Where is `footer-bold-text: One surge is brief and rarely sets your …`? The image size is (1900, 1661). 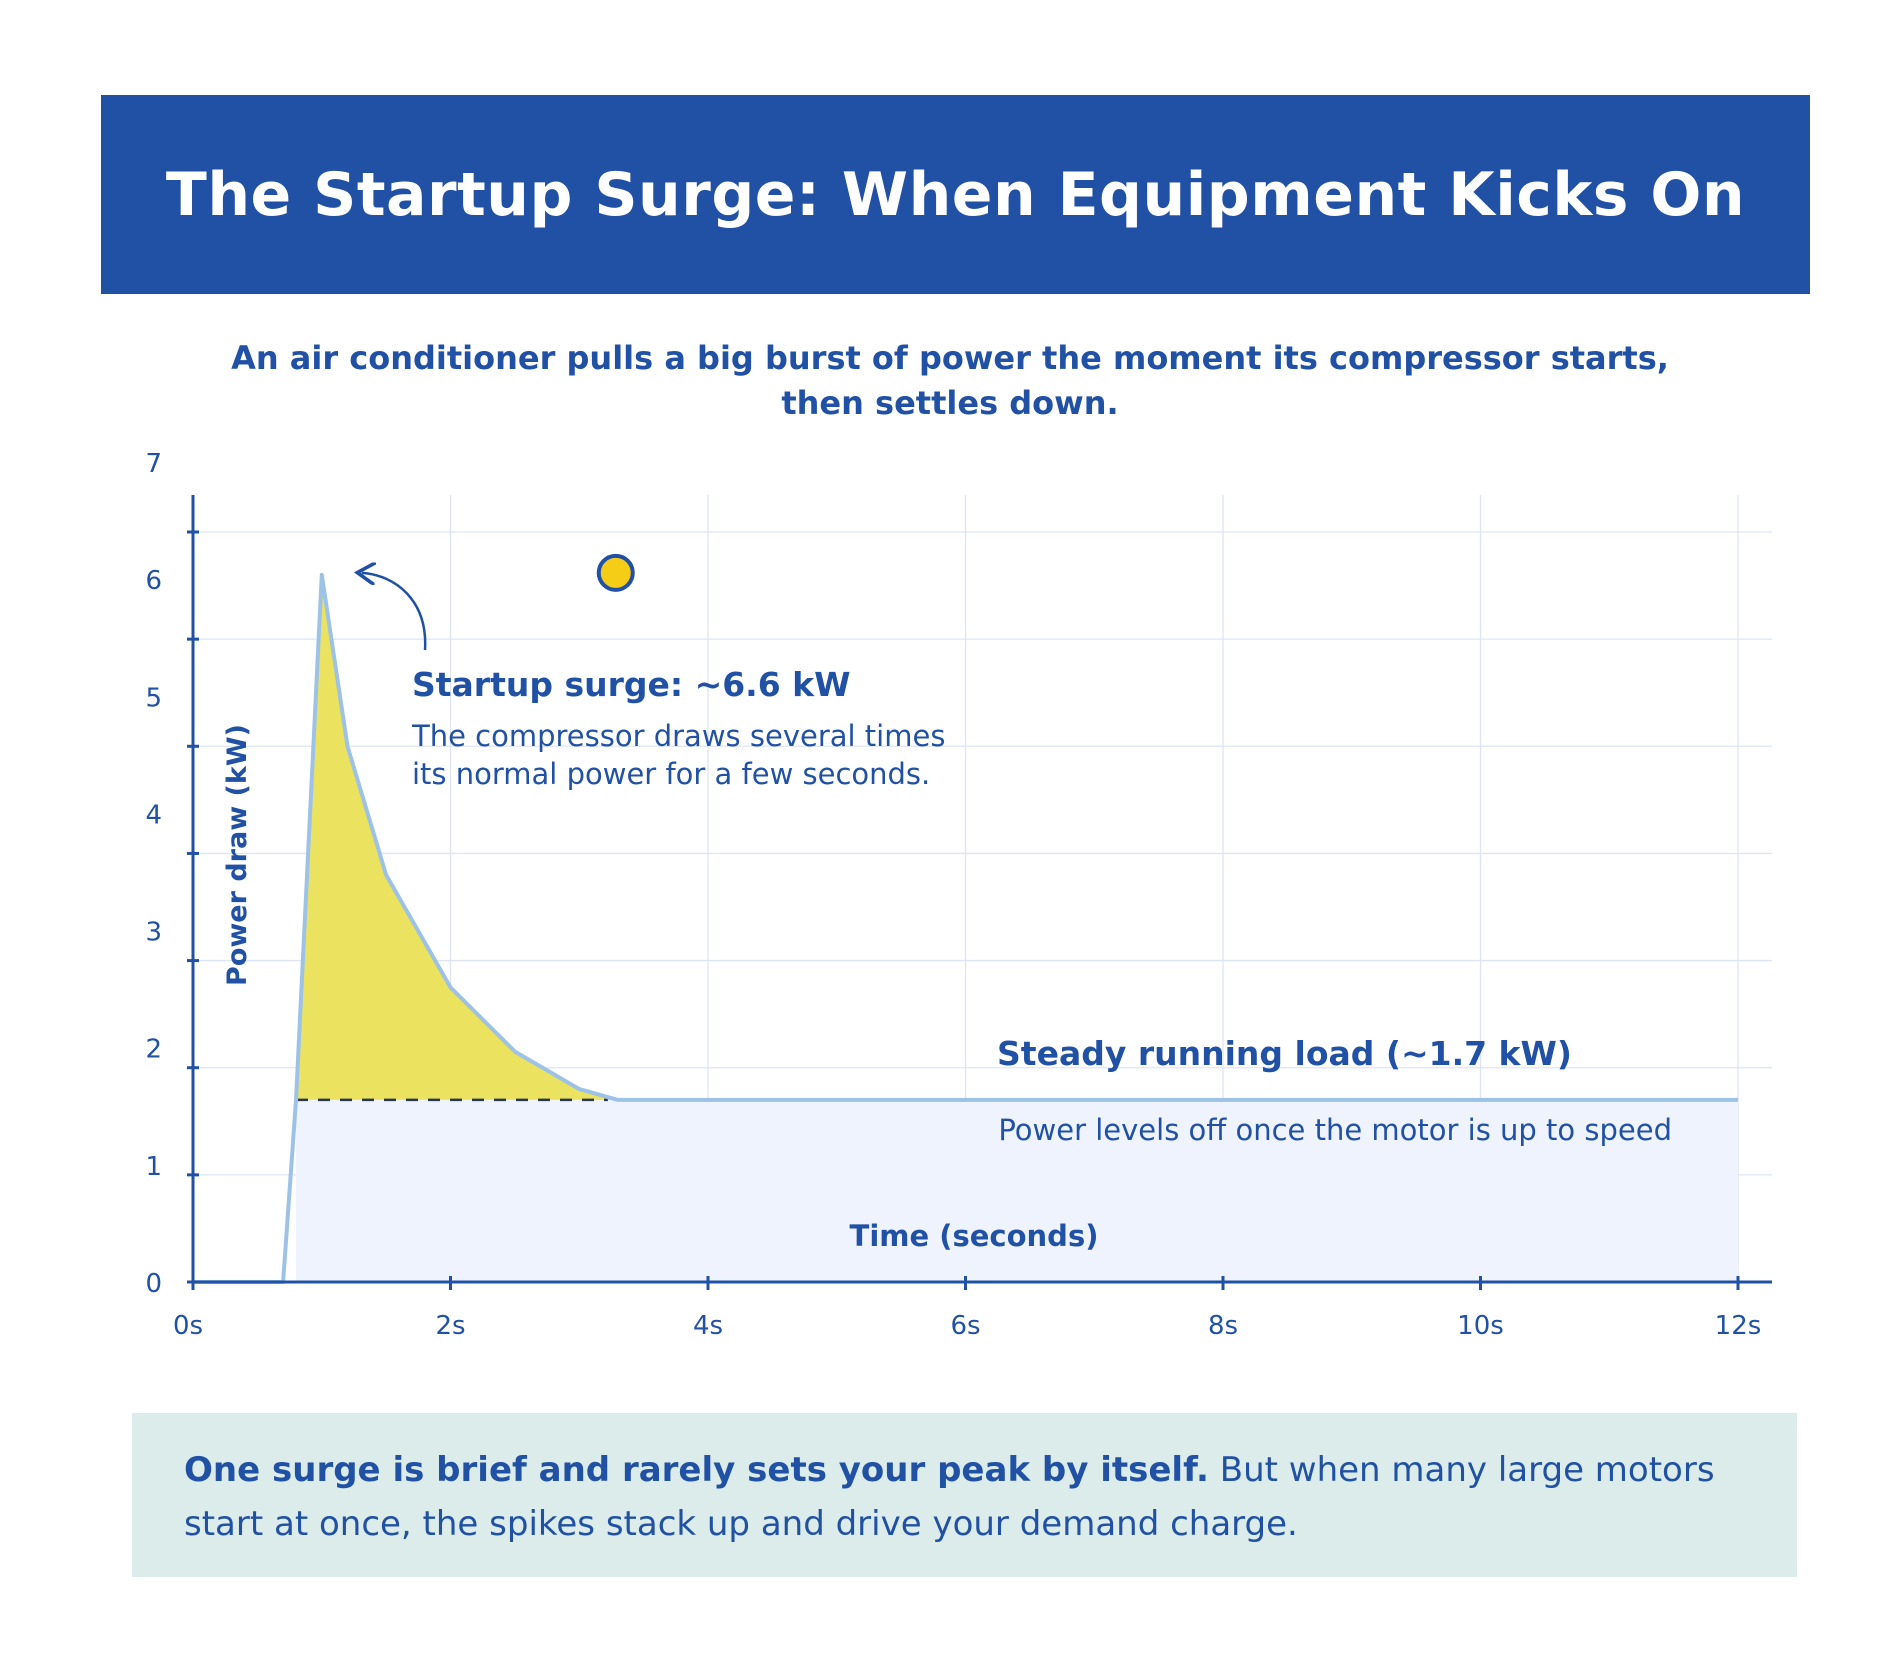 footer-bold-text: One surge is brief and rarely sets your … is located at coordinates (696, 1470).